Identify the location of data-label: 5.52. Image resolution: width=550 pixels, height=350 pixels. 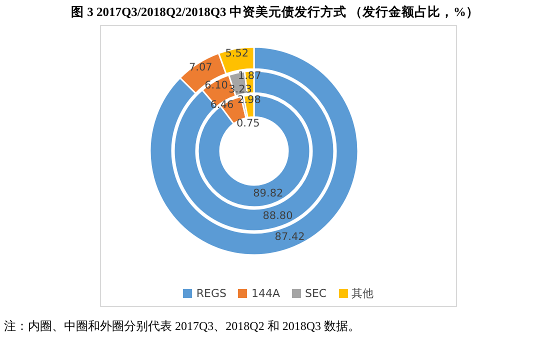
(237, 53).